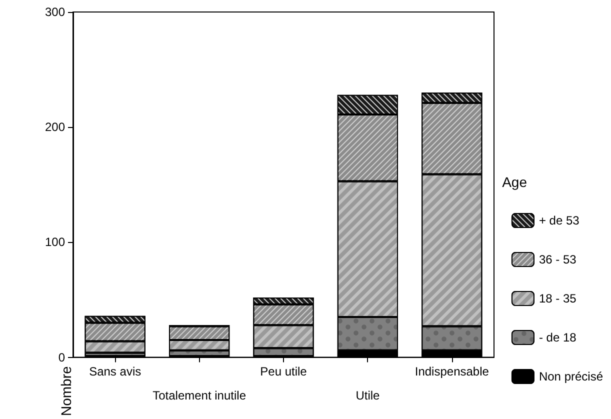 The height and width of the screenshot is (419, 611). Describe the element at coordinates (55, 127) in the screenshot. I see `y-tick-label: 200` at that location.